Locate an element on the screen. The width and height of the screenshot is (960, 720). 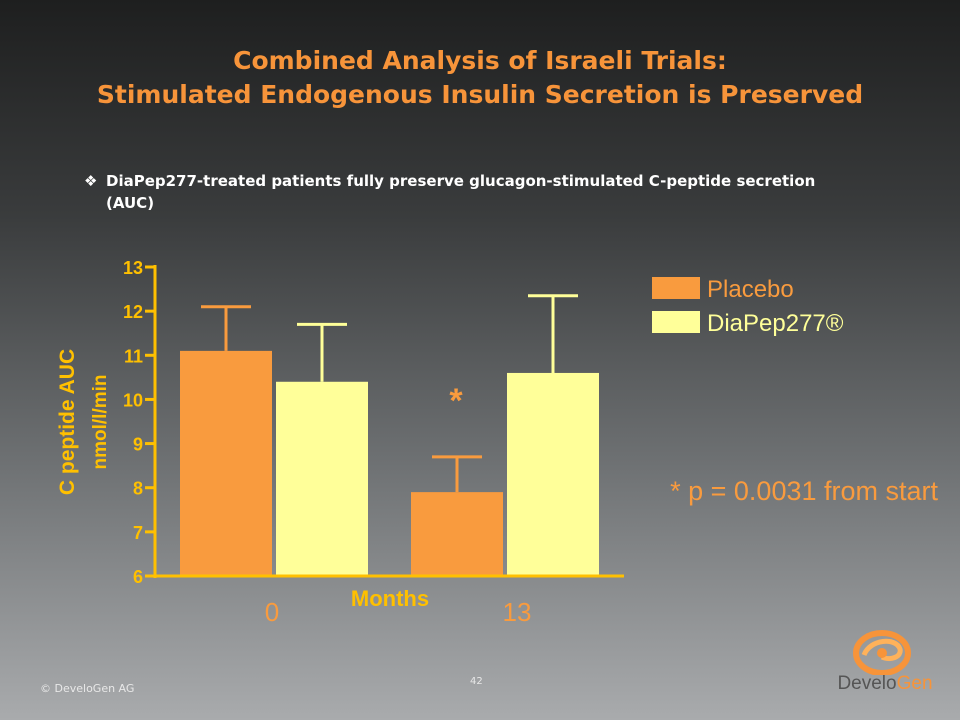
y-tick-label-12: 12 is located at coordinates (133, 312).